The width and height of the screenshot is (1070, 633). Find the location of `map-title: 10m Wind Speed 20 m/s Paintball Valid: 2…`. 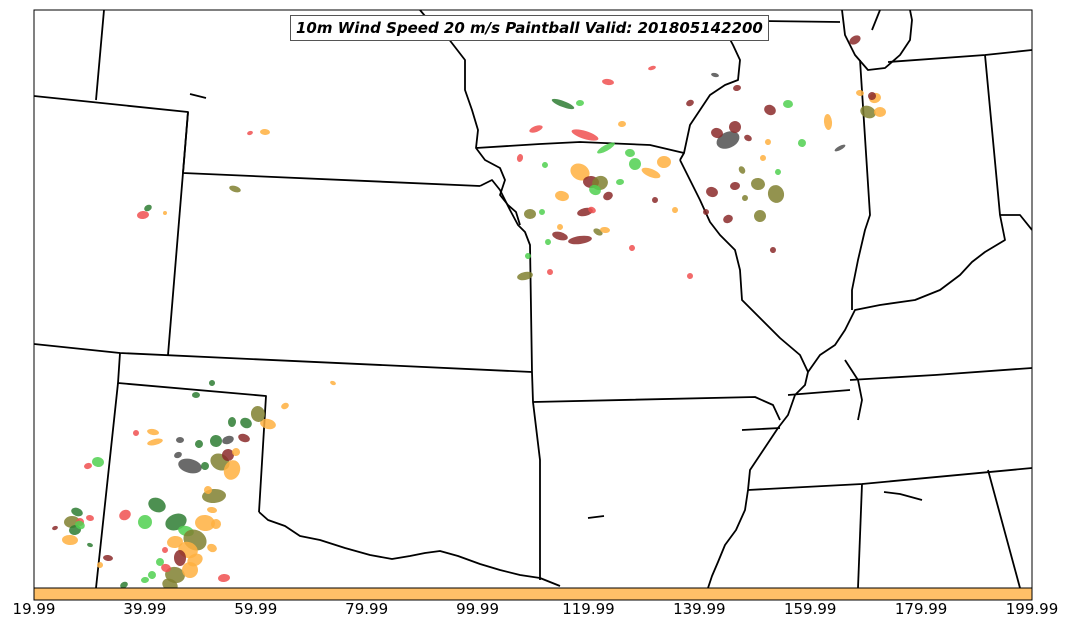

map-title: 10m Wind Speed 20 m/s Paintball Valid: 2… is located at coordinates (529, 28).